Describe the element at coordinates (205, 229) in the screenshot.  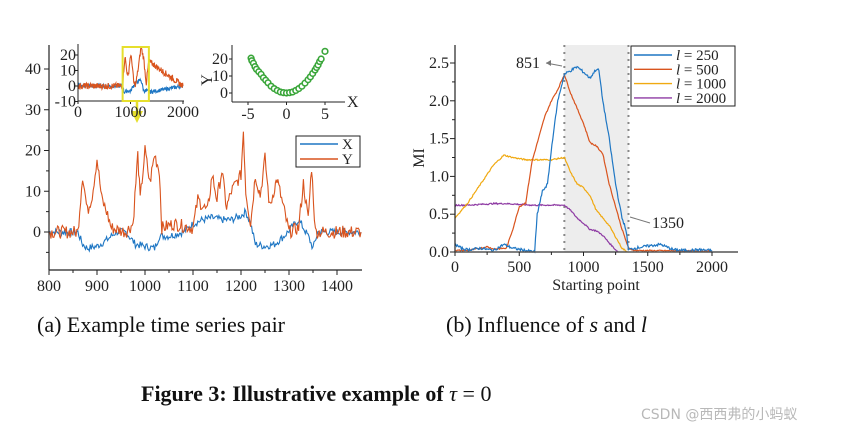
I see `series-line-x` at that location.